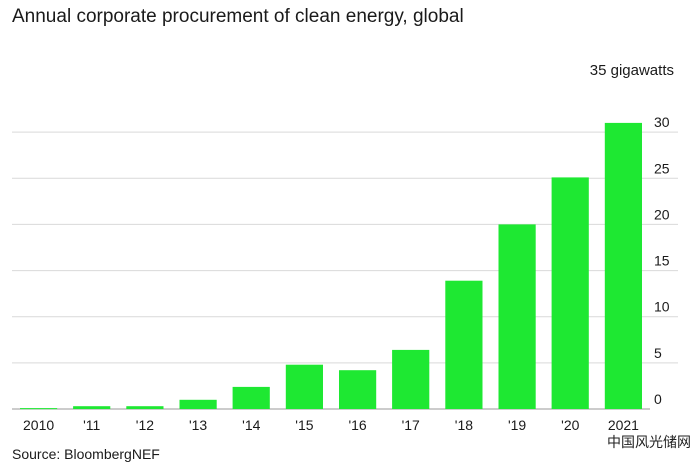 Image resolution: width=697 pixels, height=472 pixels. What do you see at coordinates (662, 122) in the screenshot?
I see `y-tick-label: 30` at bounding box center [662, 122].